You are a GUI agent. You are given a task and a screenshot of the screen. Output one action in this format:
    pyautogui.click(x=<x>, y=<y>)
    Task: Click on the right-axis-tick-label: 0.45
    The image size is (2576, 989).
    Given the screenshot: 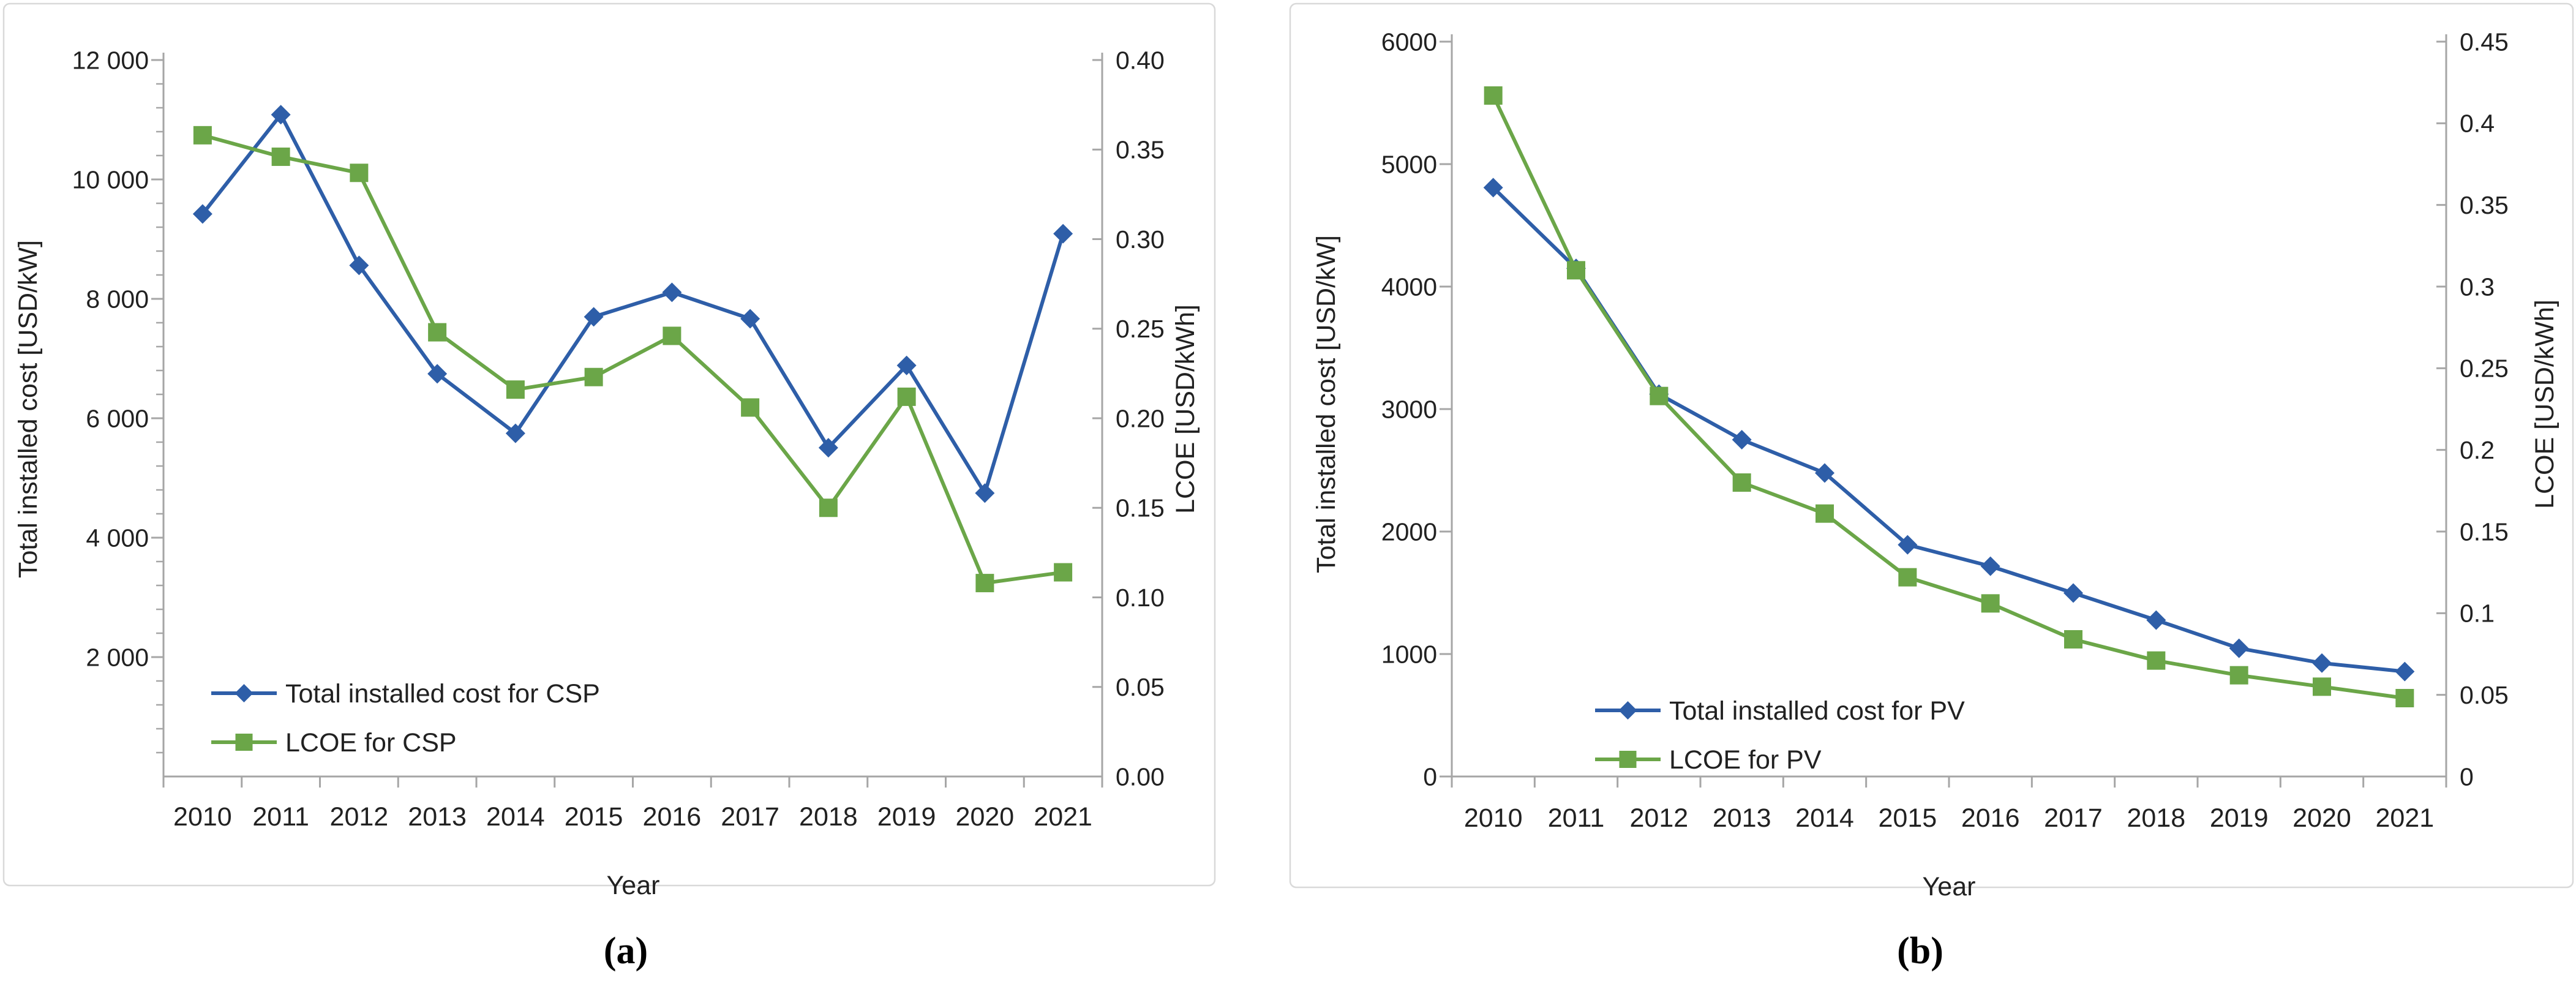 What is the action you would take?
    pyautogui.click(x=2484, y=42)
    